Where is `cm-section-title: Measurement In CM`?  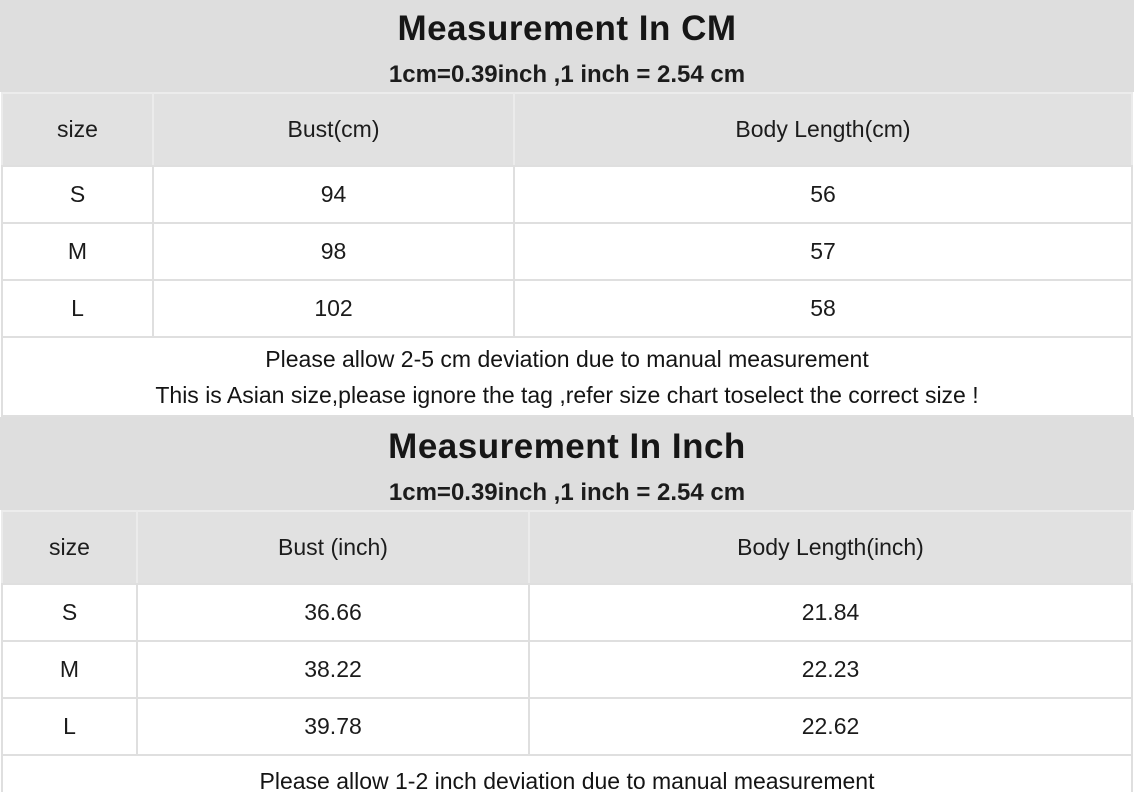
cm-section-title: Measurement In CM is located at coordinates (567, 28).